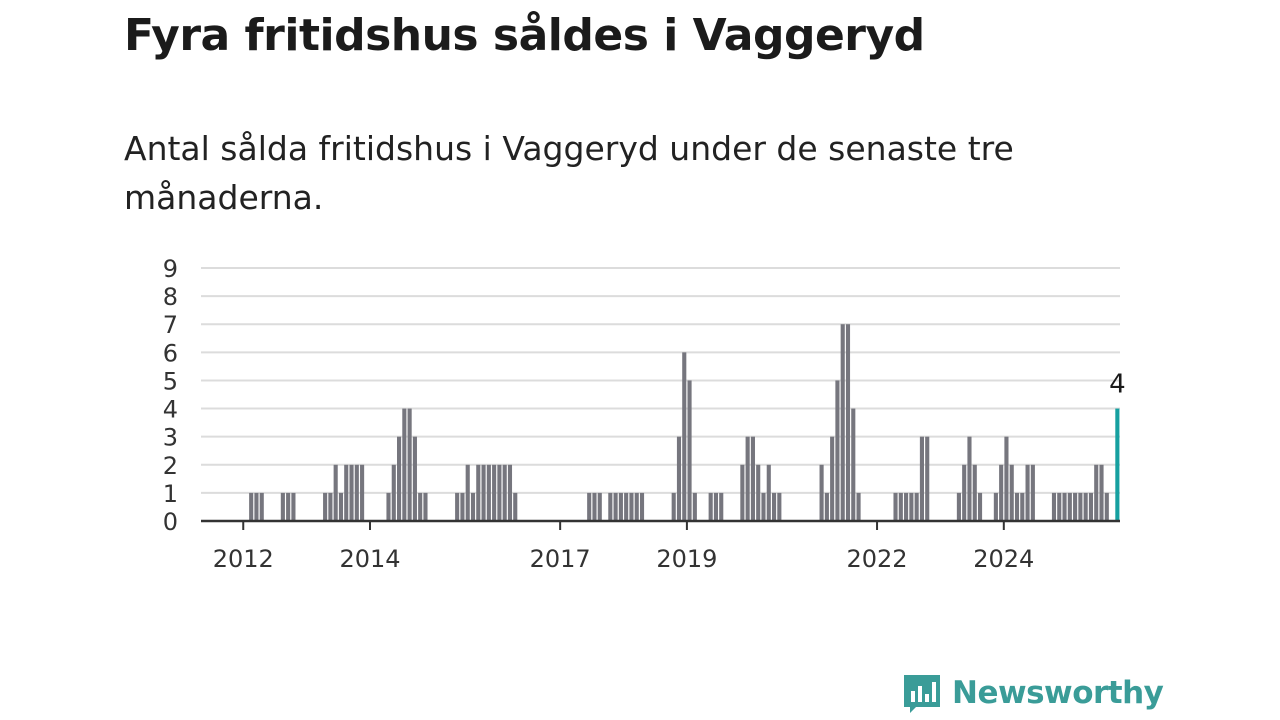 This screenshot has height=720, width=1280. I want to click on y-tick-label: 9, so click(170, 269).